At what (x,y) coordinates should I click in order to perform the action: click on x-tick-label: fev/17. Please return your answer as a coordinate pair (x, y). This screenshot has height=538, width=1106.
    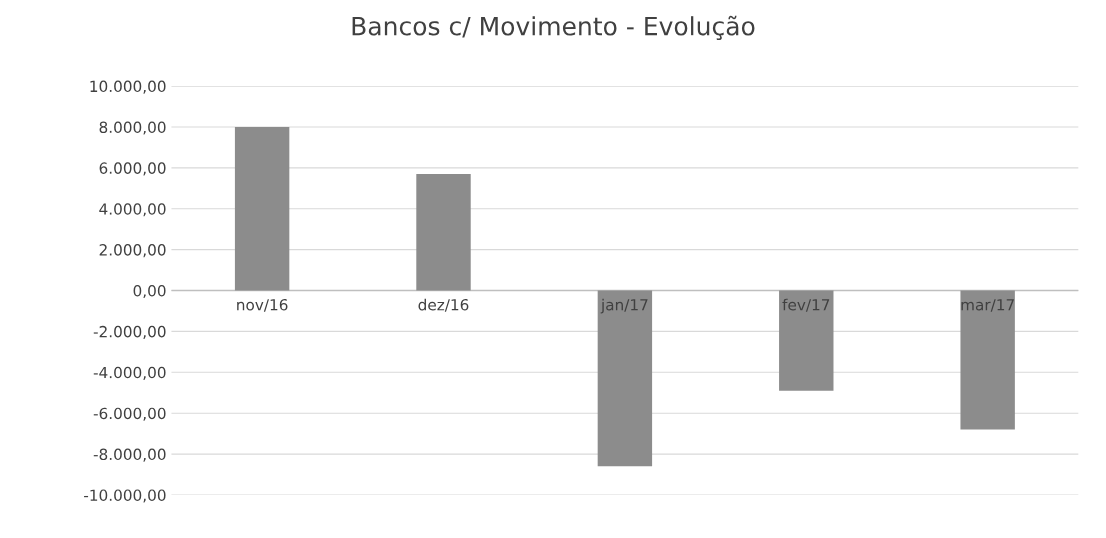
    Looking at the image, I should click on (806, 305).